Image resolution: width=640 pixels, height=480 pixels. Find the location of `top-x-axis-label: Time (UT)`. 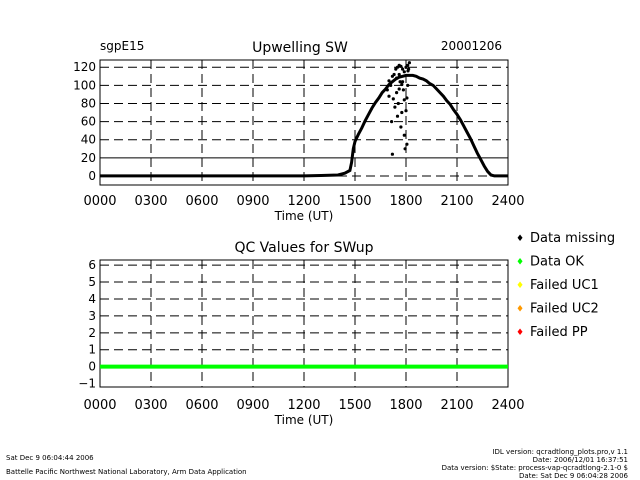

top-x-axis-label: Time (UT) is located at coordinates (304, 216).